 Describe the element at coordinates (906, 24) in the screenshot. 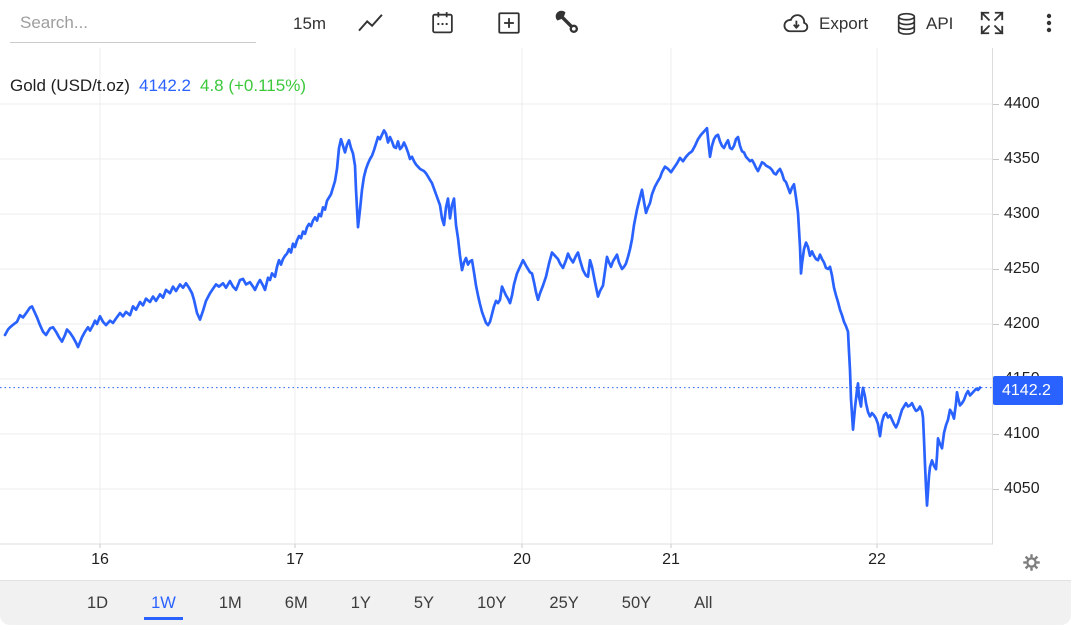

I see `database-icon` at that location.